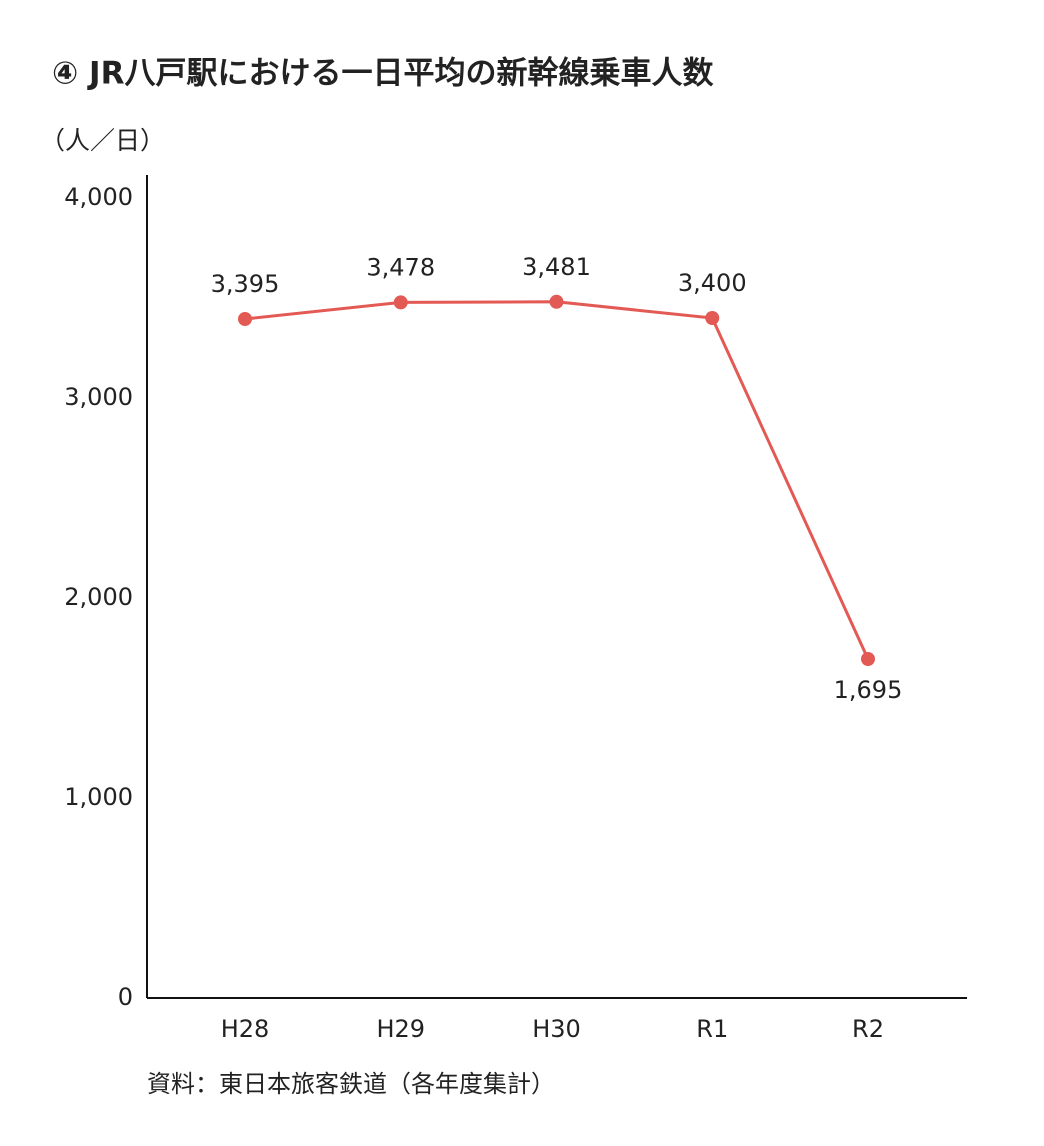 Image resolution: width=1044 pixels, height=1146 pixels. Describe the element at coordinates (245, 284) in the screenshot. I see `data-label: 3,395` at that location.